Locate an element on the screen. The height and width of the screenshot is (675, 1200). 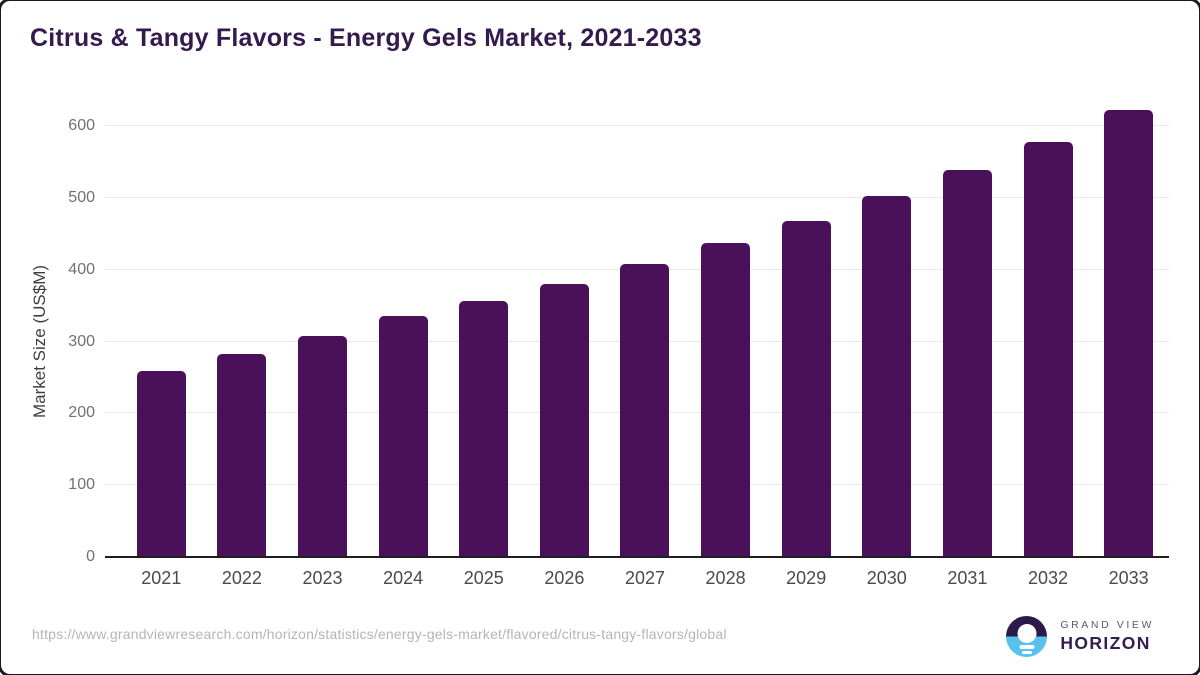
bar-2025 is located at coordinates (484, 429).